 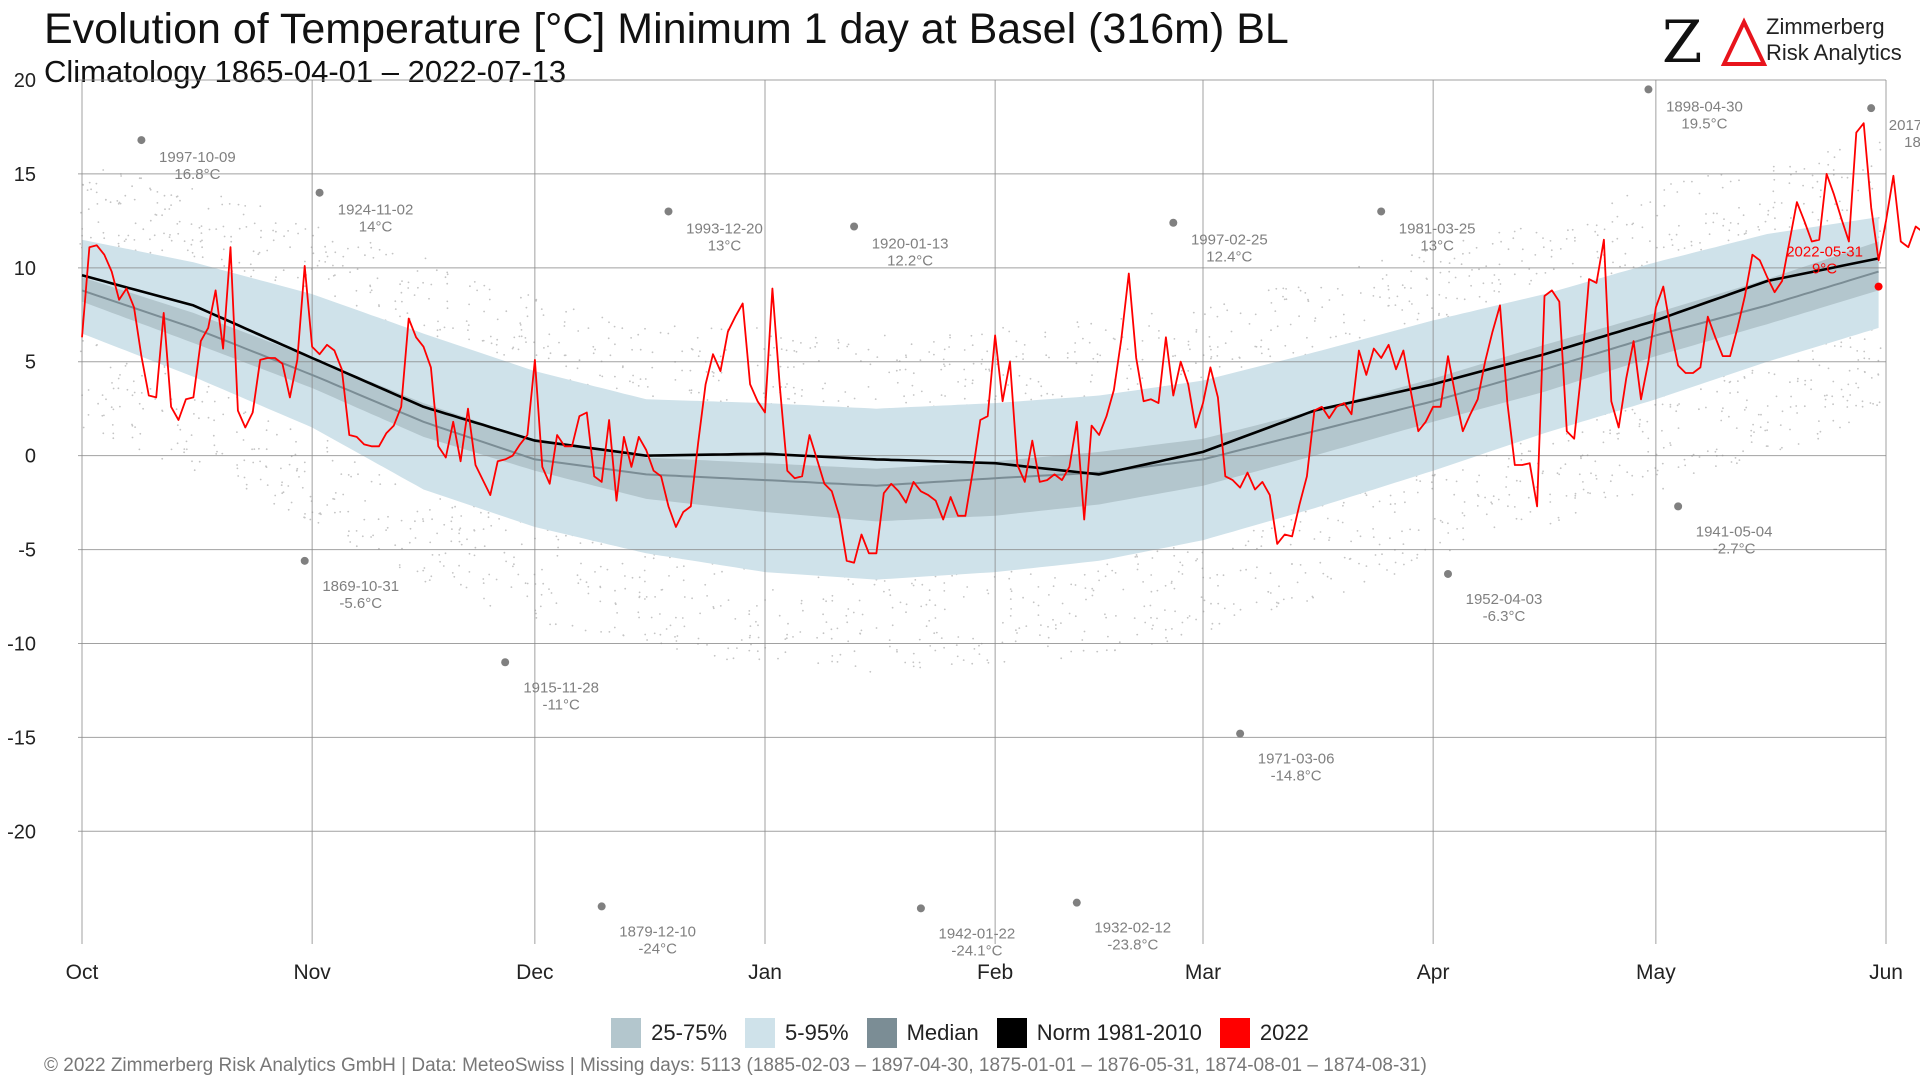 What do you see at coordinates (376, 227) in the screenshot?
I see `record-value-label: 14°C` at bounding box center [376, 227].